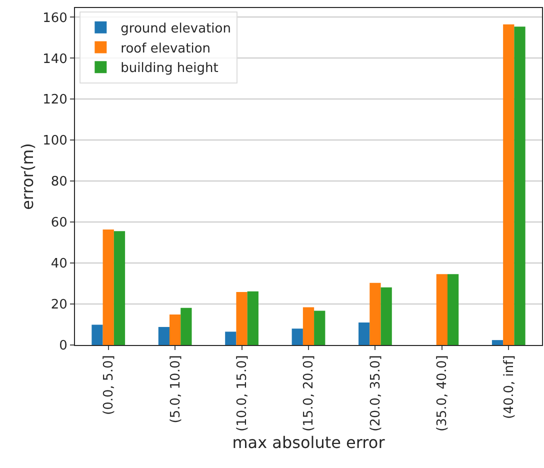  Describe the element at coordinates (169, 68) in the screenshot. I see `legend-label: building height` at that location.